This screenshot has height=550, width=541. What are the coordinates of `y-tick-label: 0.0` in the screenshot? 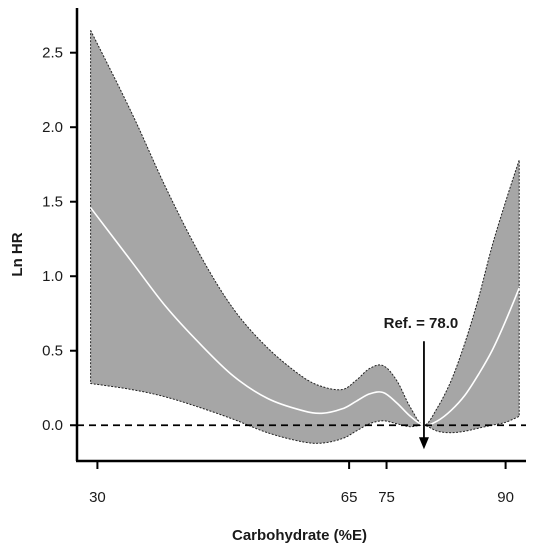 It's located at (52, 425).